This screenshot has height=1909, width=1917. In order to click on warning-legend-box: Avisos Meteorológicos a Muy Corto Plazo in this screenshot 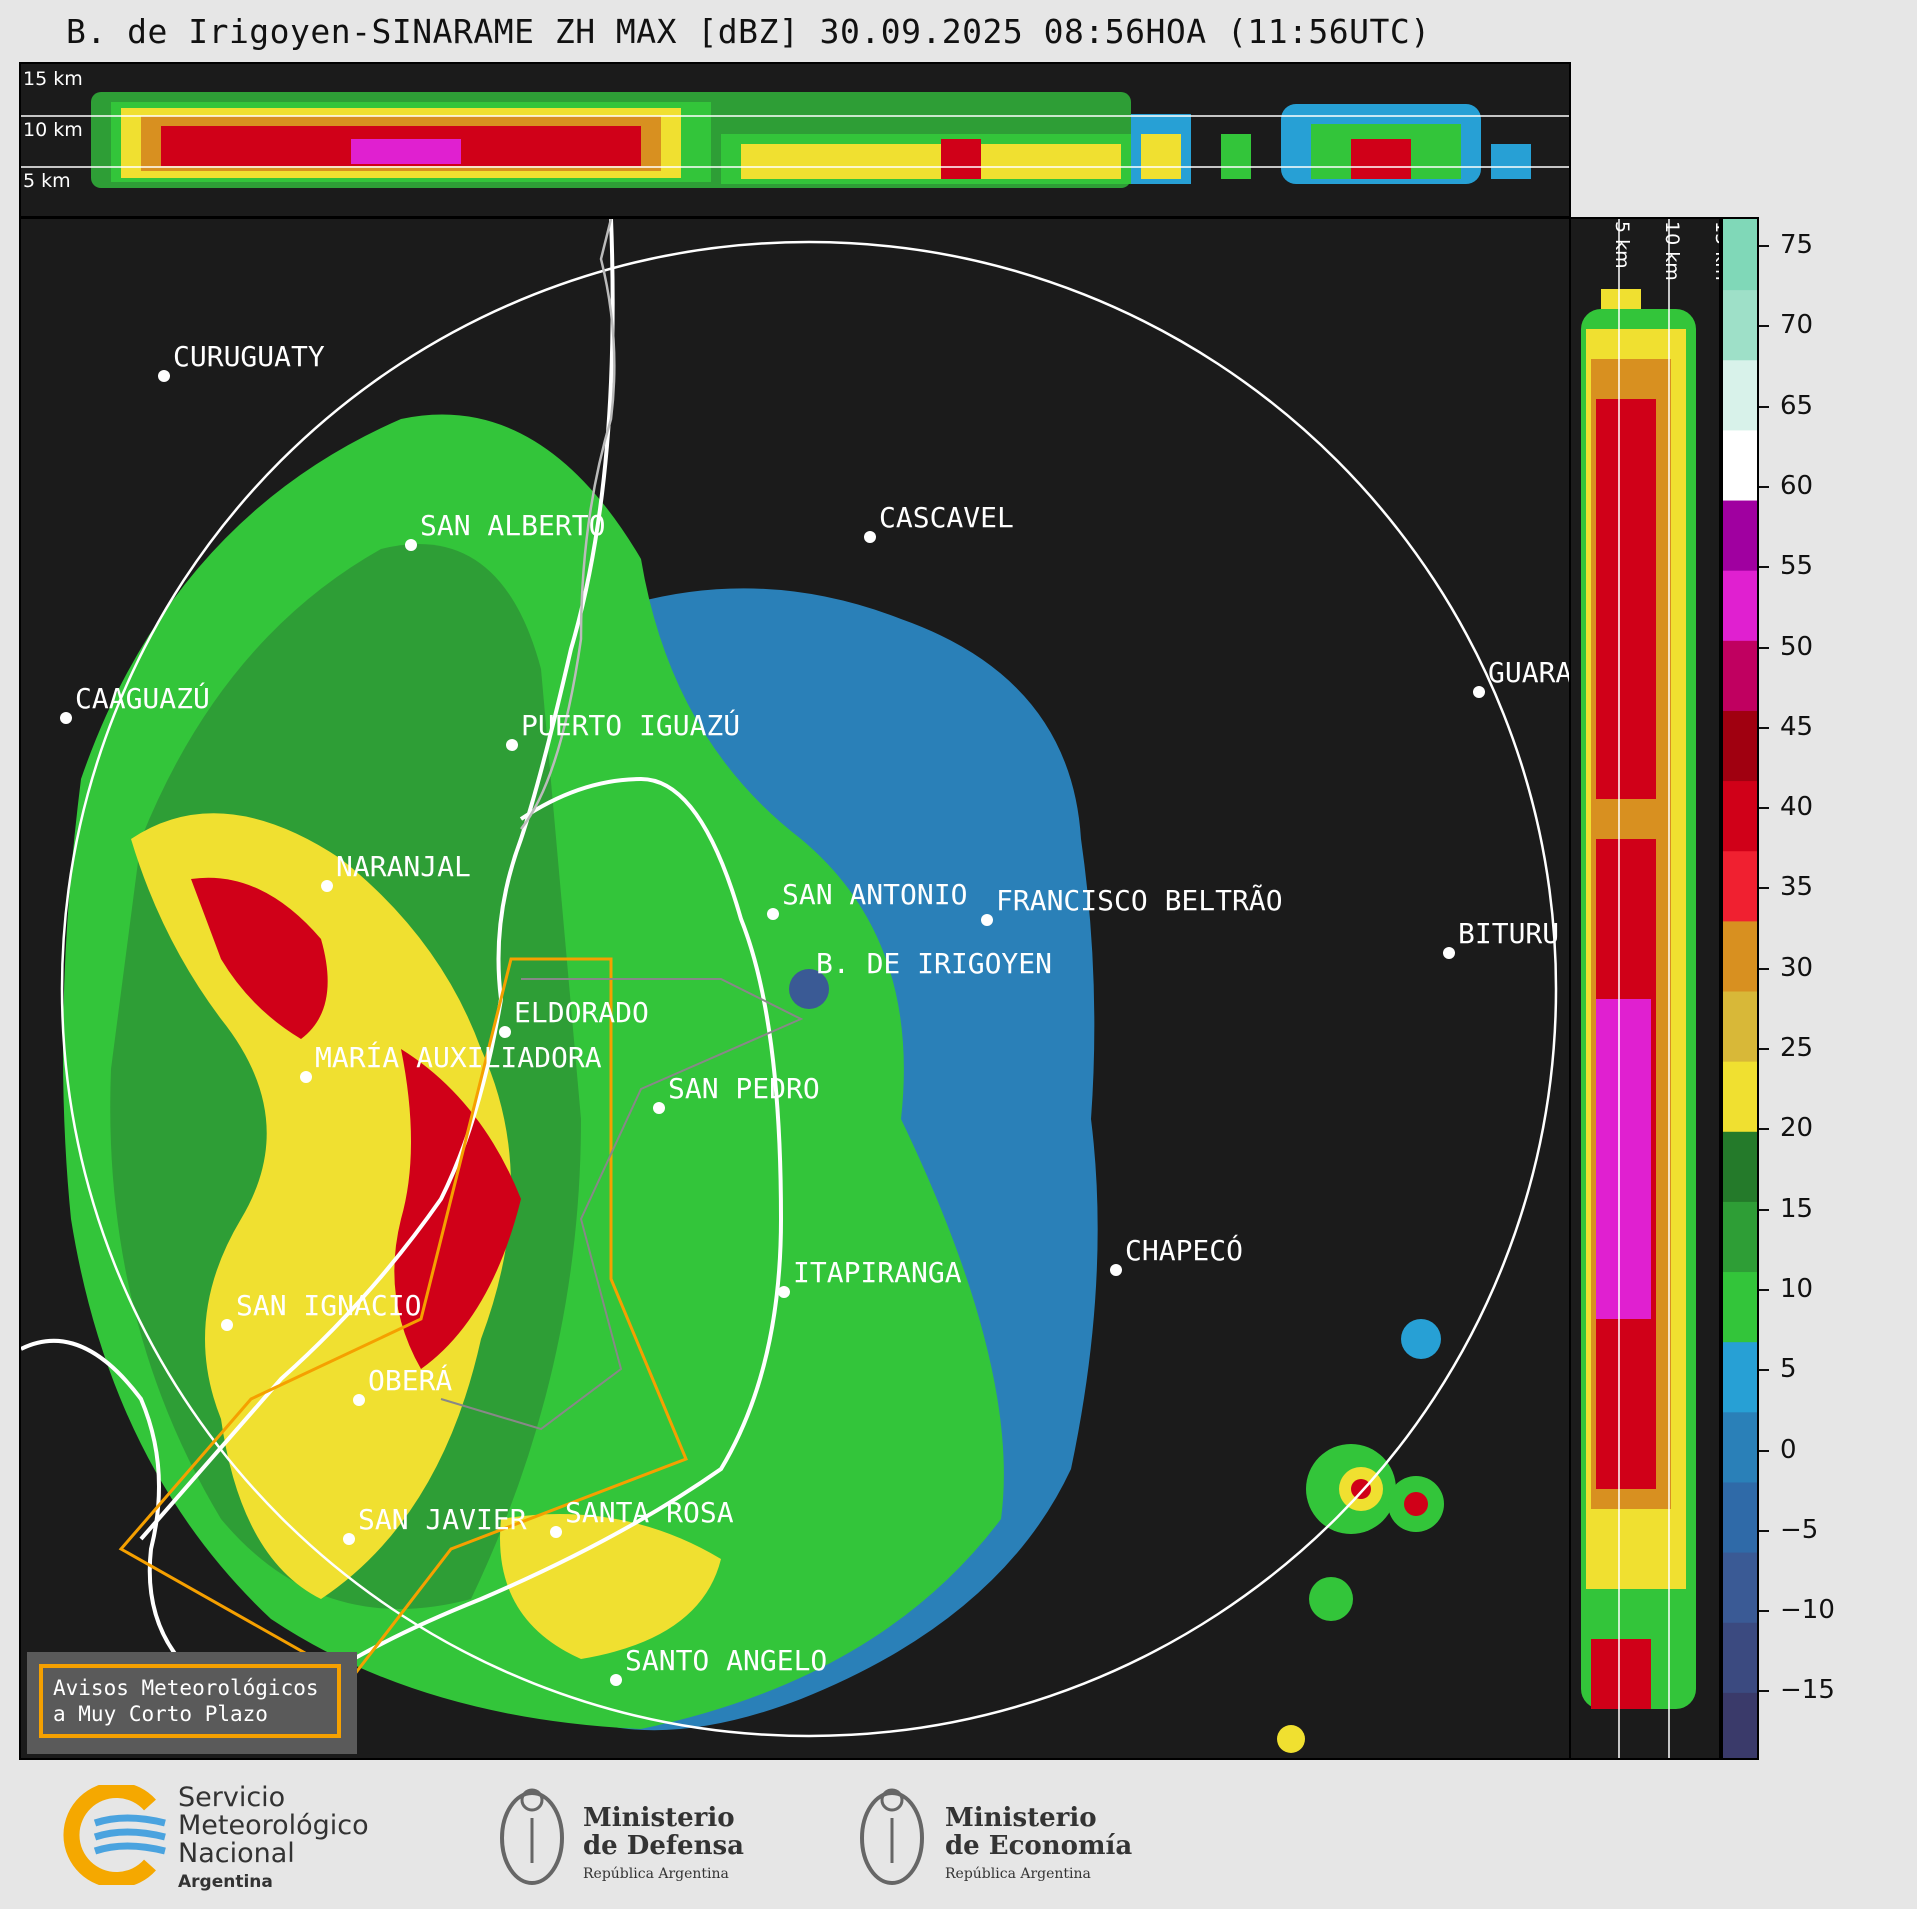, I will do `click(190, 1701)`.